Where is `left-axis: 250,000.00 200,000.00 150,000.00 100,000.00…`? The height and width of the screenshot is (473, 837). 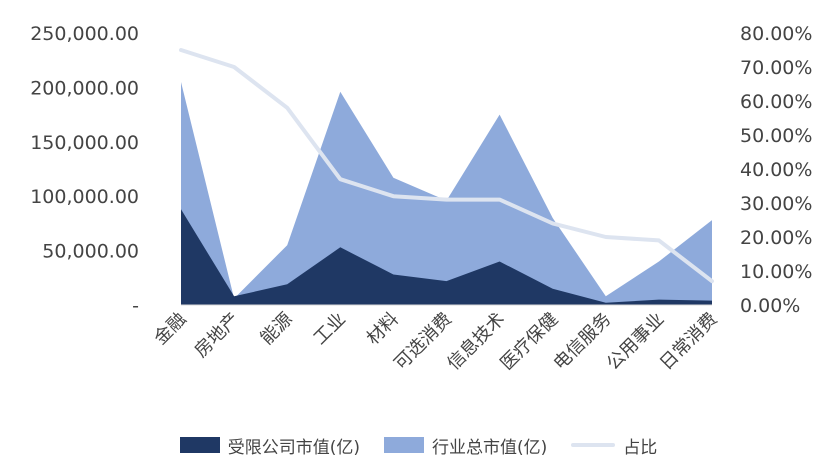
left-axis: 250,000.00 200,000.00 150,000.00 100,000.00… is located at coordinates (84, 170).